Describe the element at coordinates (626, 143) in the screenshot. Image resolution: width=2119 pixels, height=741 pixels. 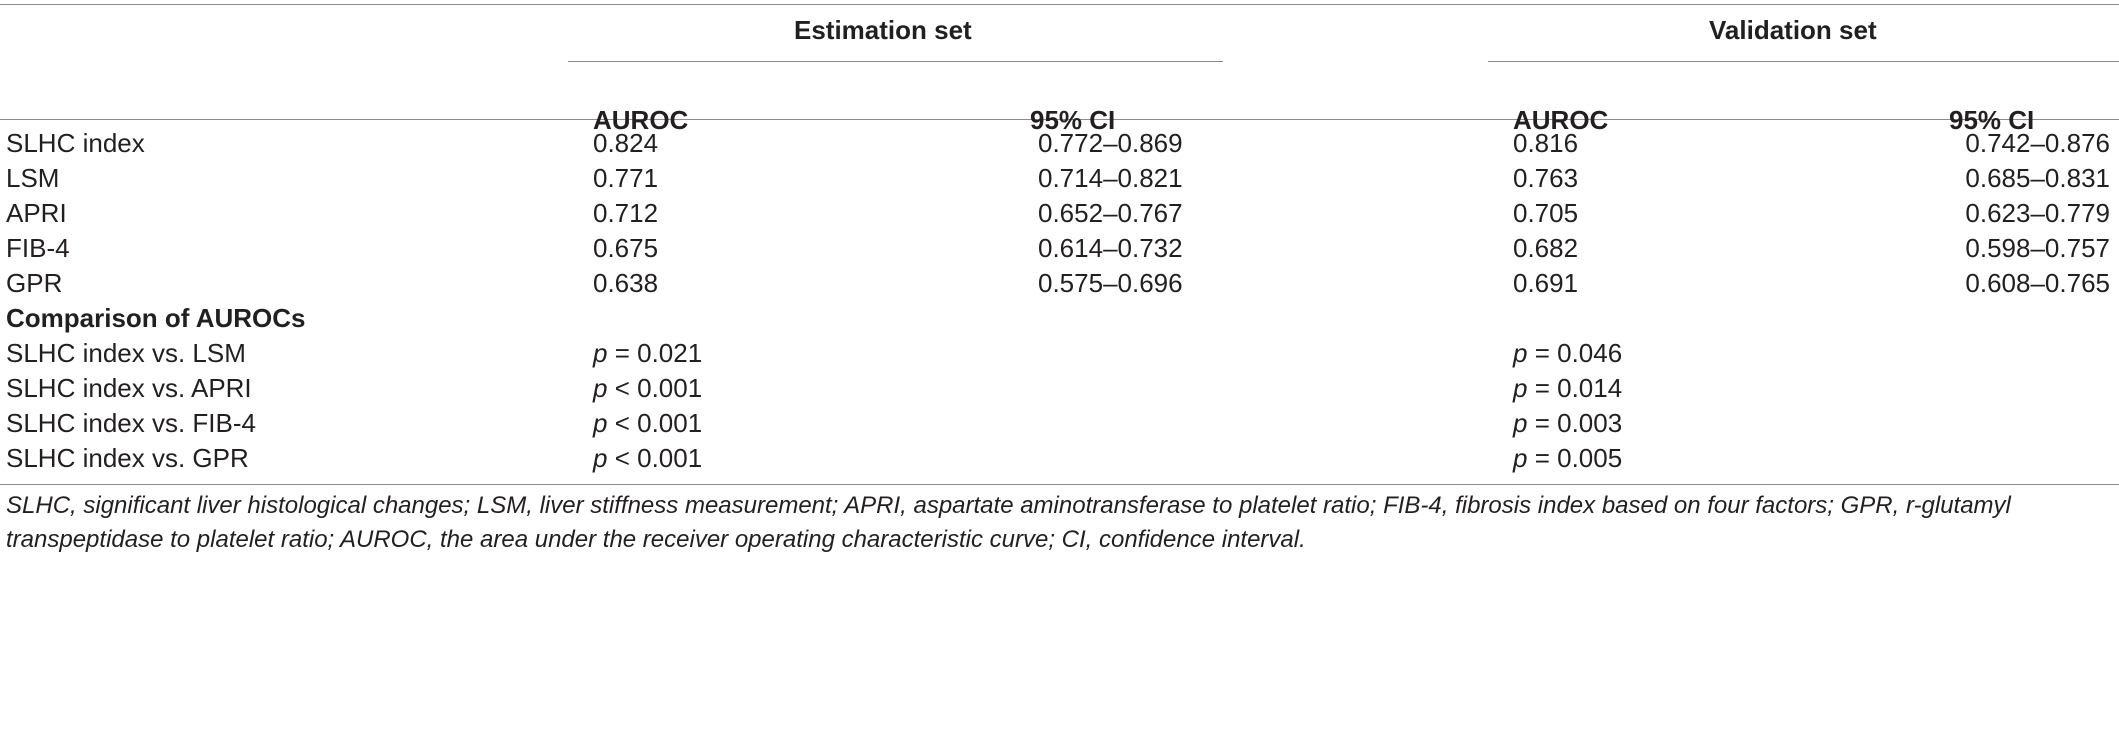
I see `est-auroc-value: 0.824` at that location.